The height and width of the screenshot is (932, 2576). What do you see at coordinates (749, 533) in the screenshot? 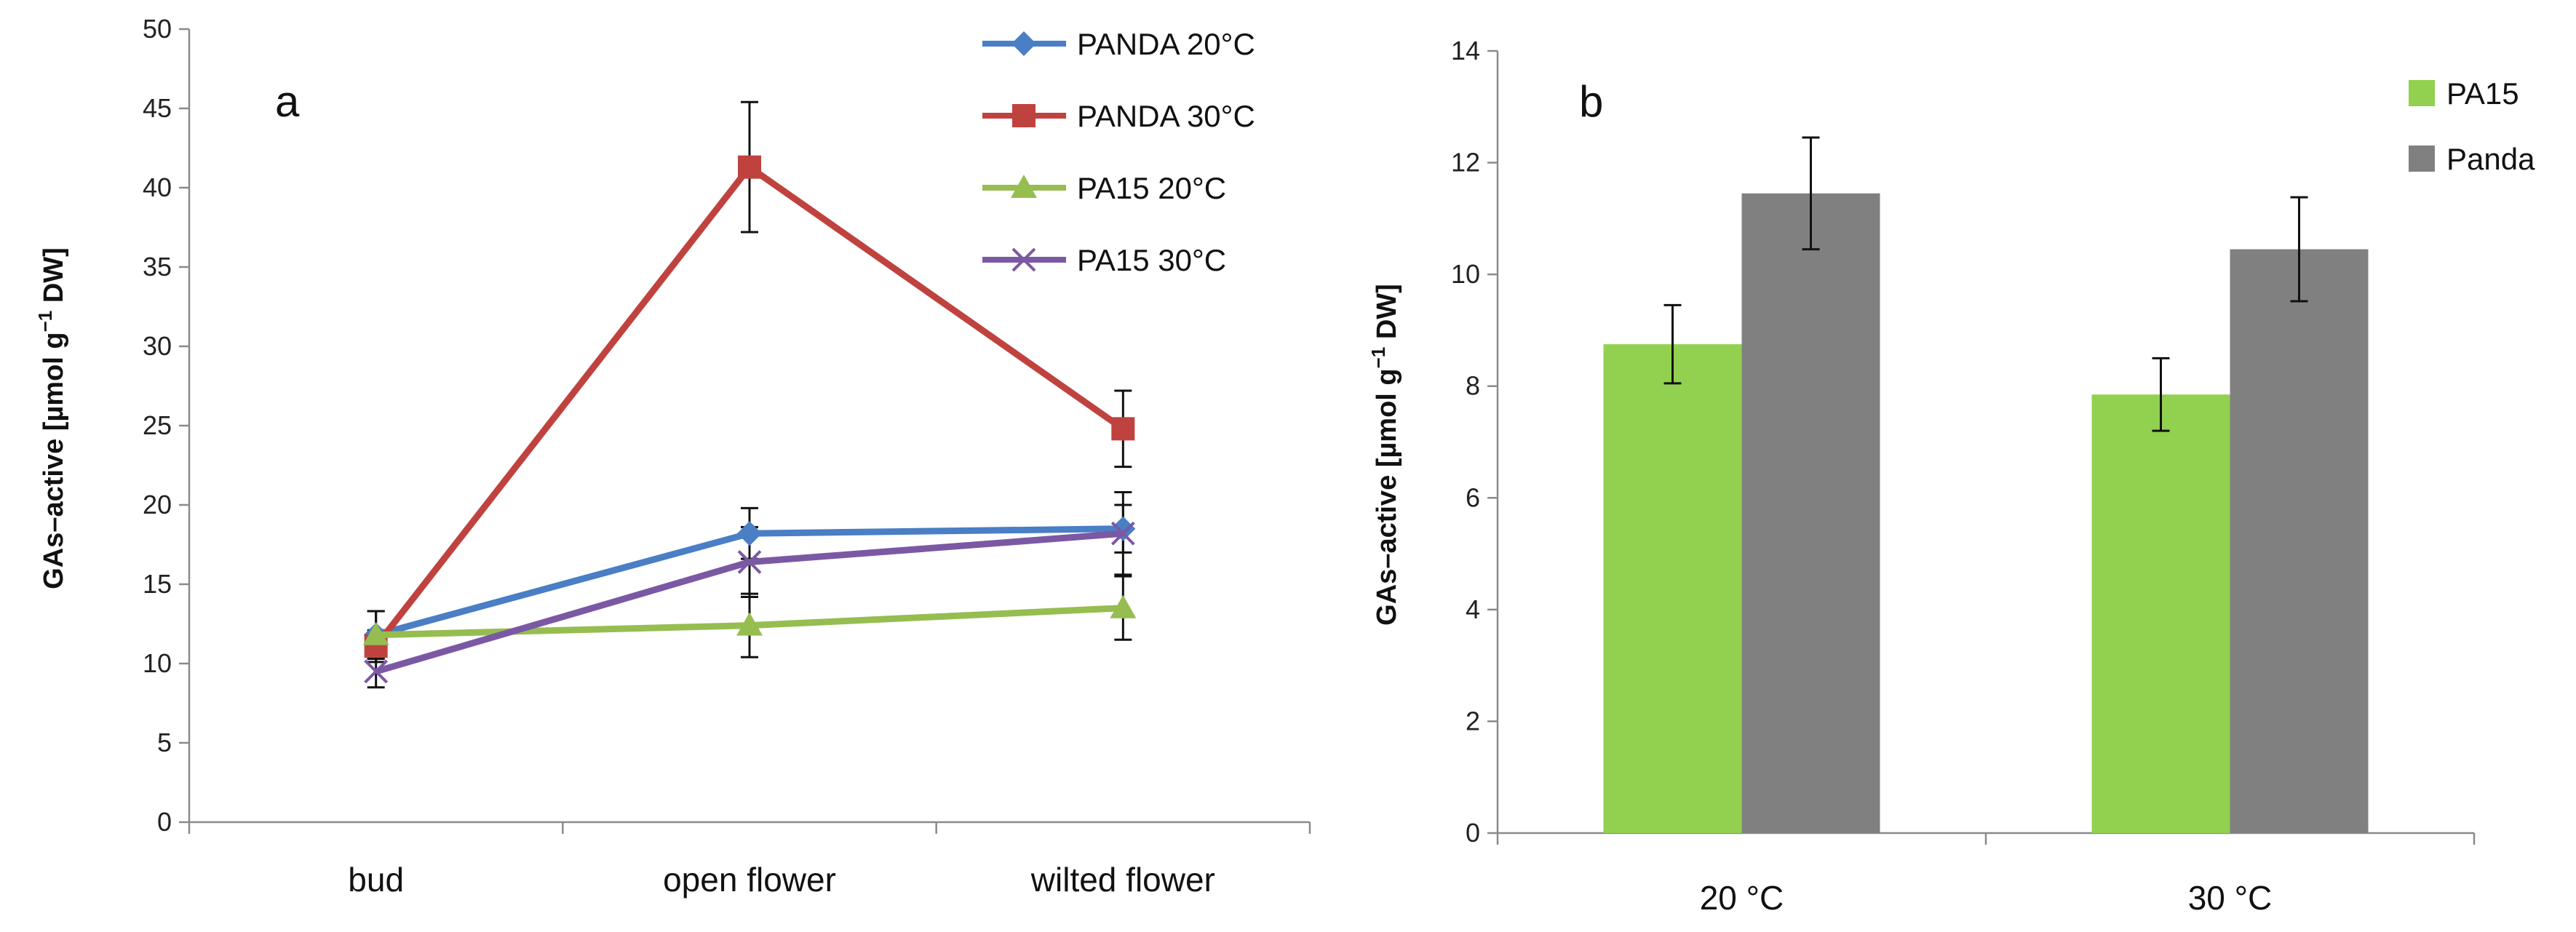
I see `data-point-panda-20-c` at bounding box center [749, 533].